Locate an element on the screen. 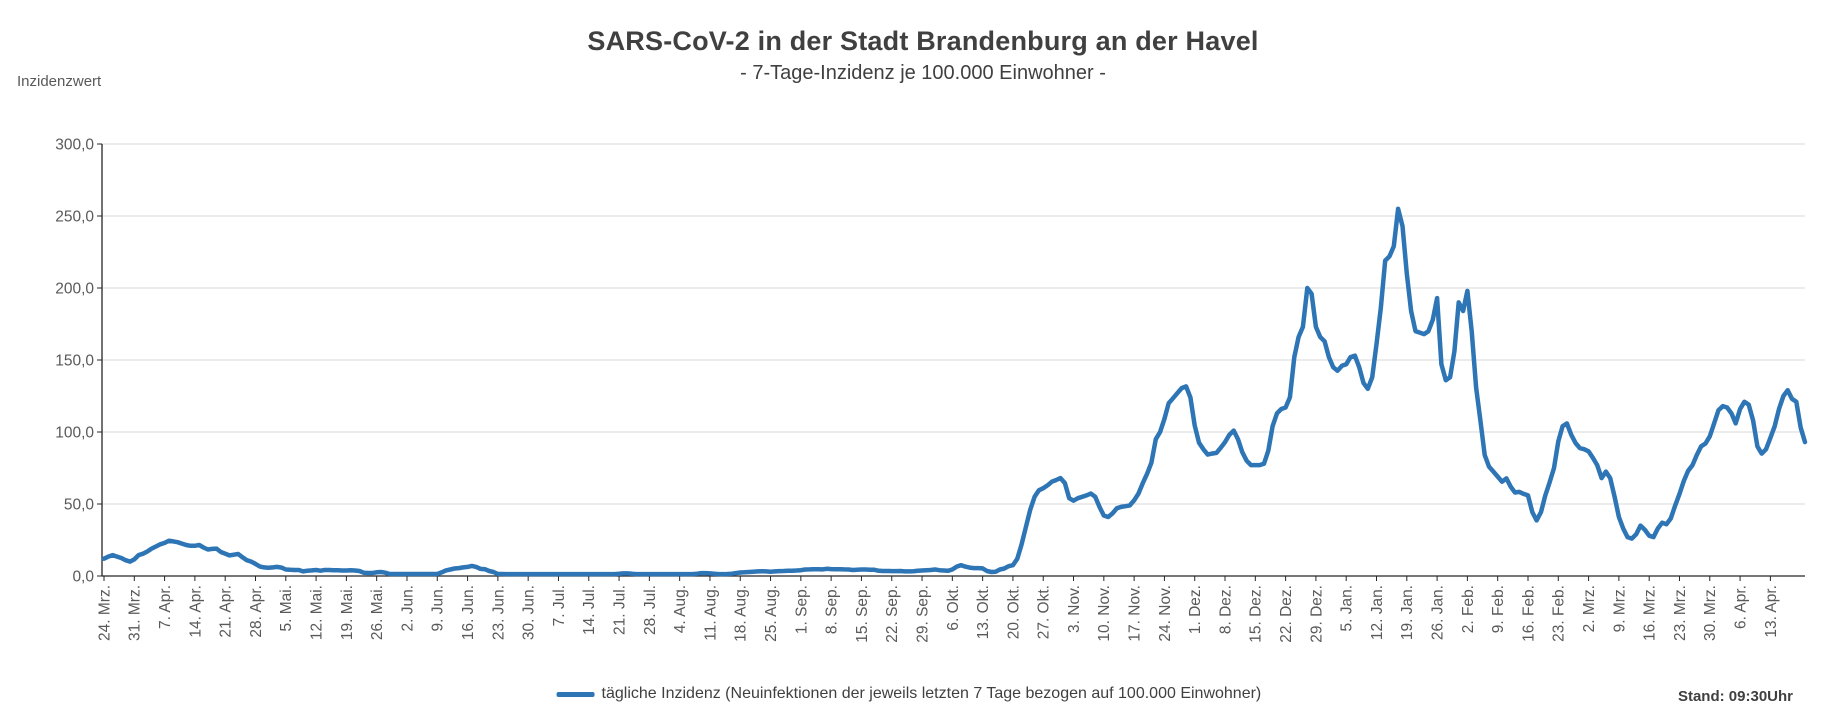 The width and height of the screenshot is (1846, 724). legend-line-marker-icon is located at coordinates (575, 694).